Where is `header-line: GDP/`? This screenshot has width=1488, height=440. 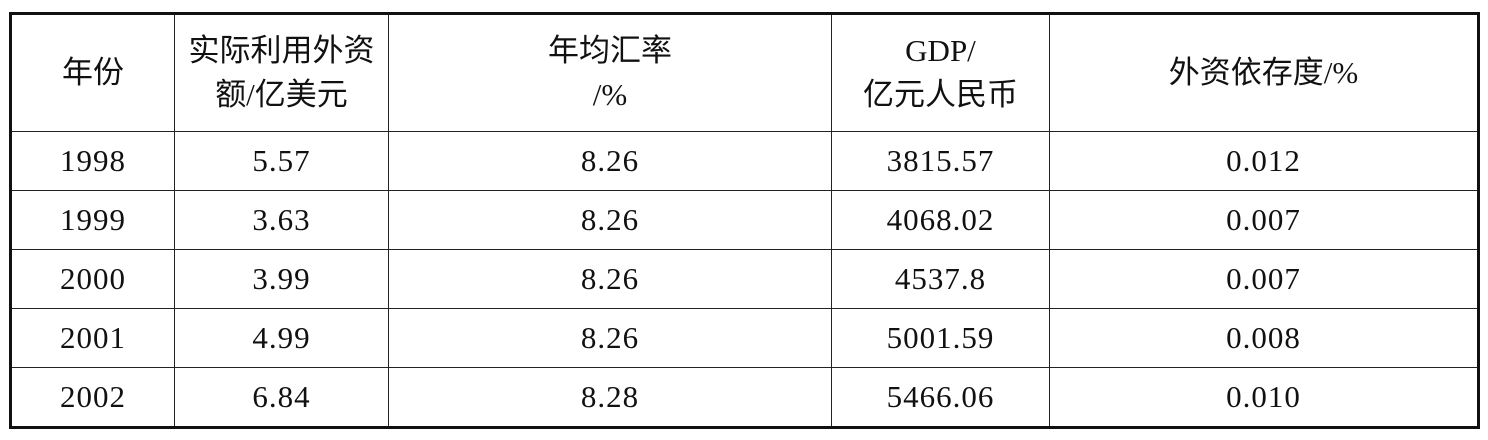 header-line: GDP/ is located at coordinates (940, 50).